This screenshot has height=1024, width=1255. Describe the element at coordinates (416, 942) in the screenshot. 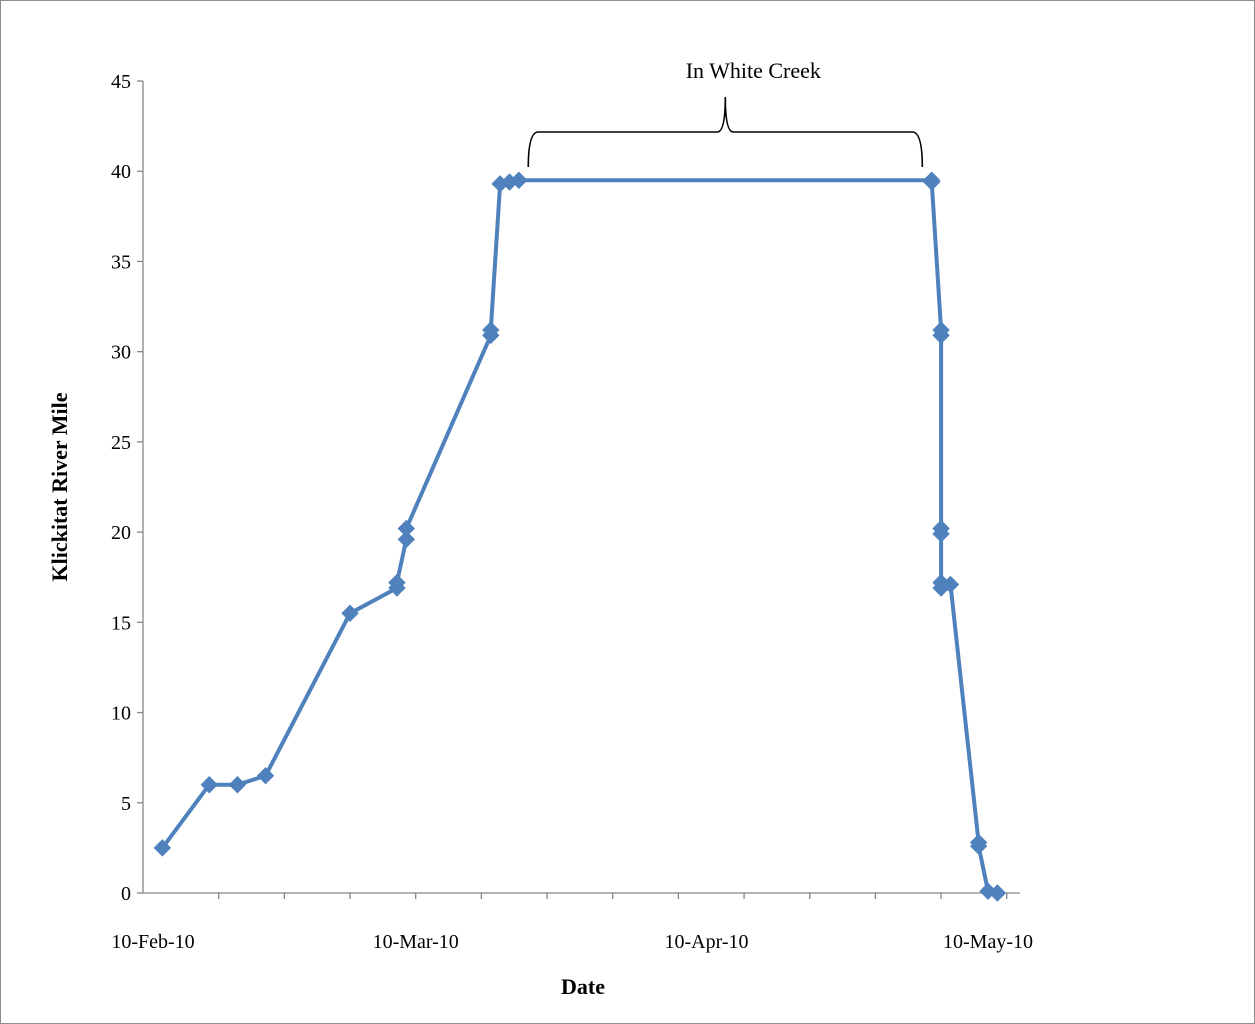

I see `x-tick-label: 10-Mar-10` at that location.